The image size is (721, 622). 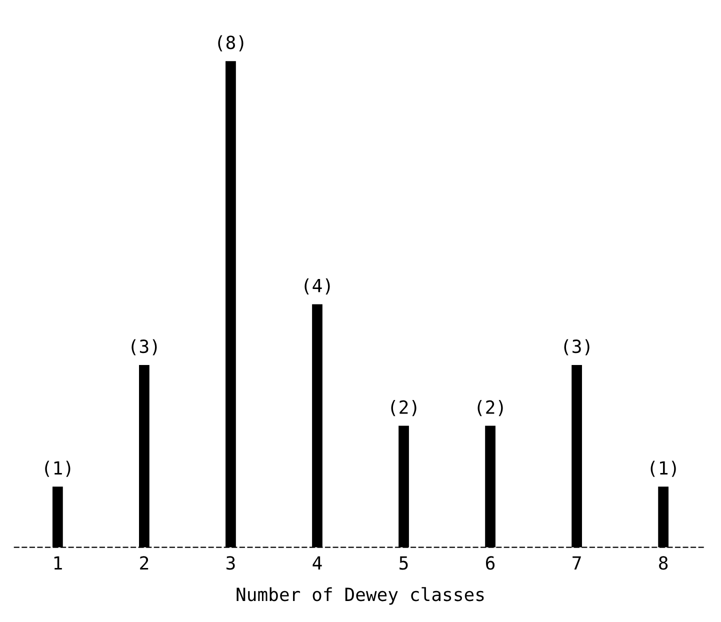 What do you see at coordinates (230, 563) in the screenshot?
I see `x-tick-label: 3` at bounding box center [230, 563].